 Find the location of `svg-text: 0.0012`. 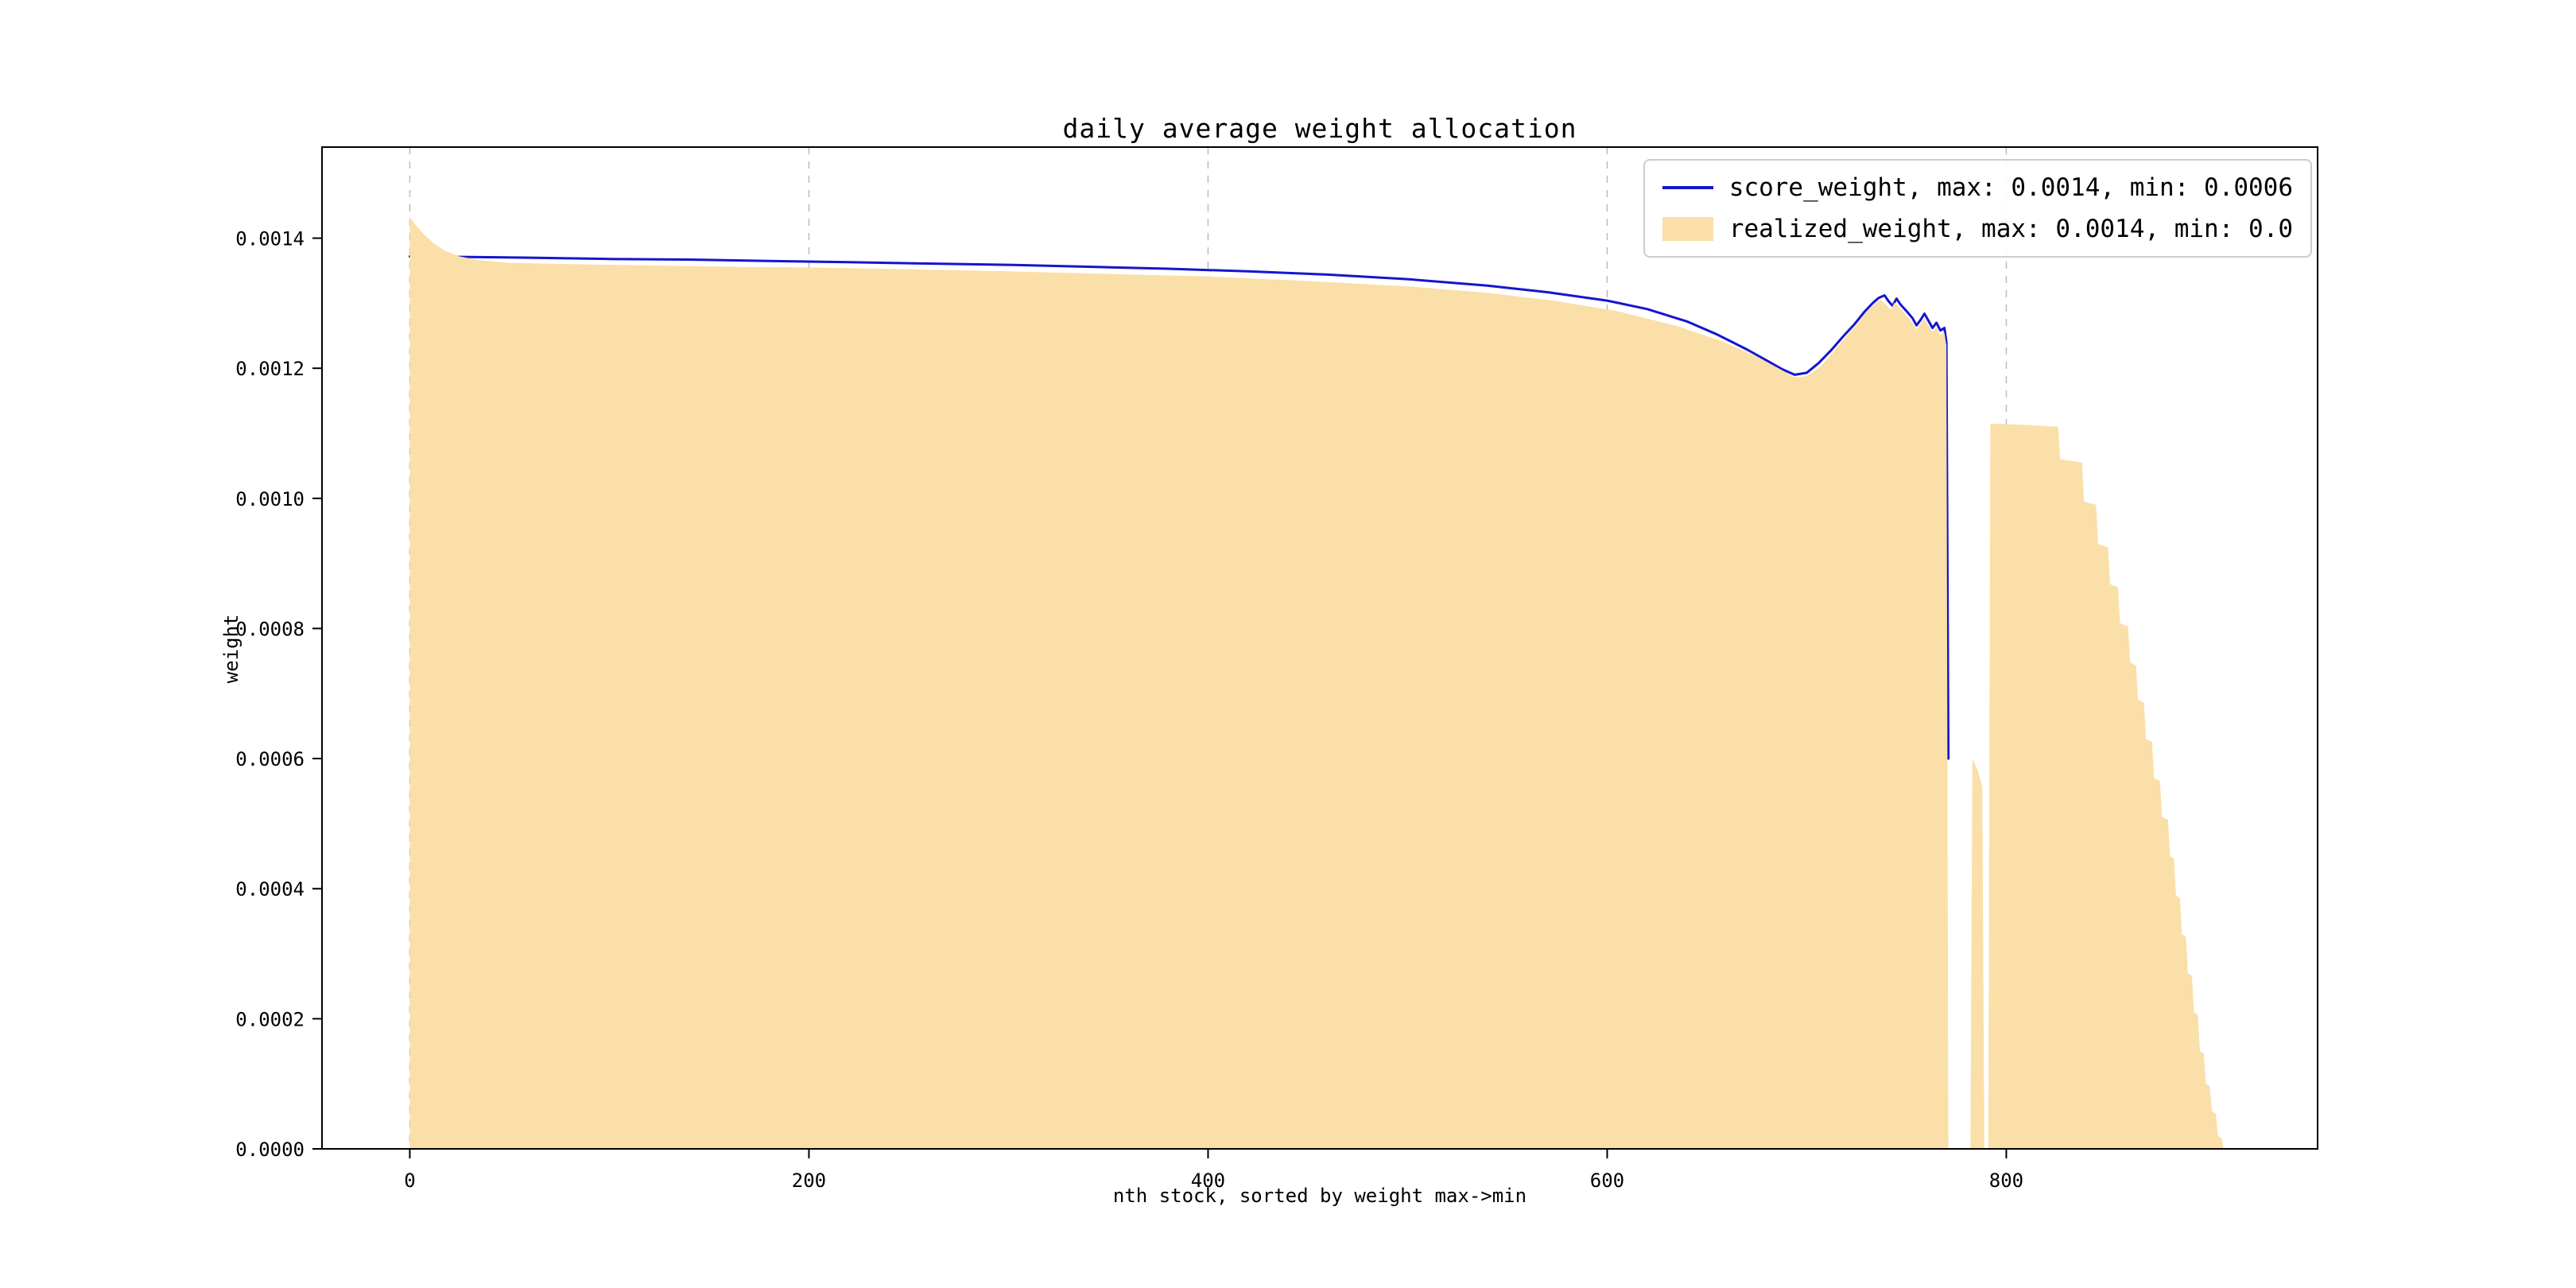

svg-text: 0.0012 is located at coordinates (270, 369).